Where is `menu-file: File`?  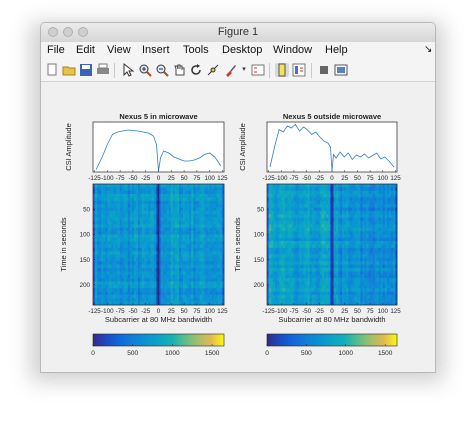
menu-file: File is located at coordinates (56, 50).